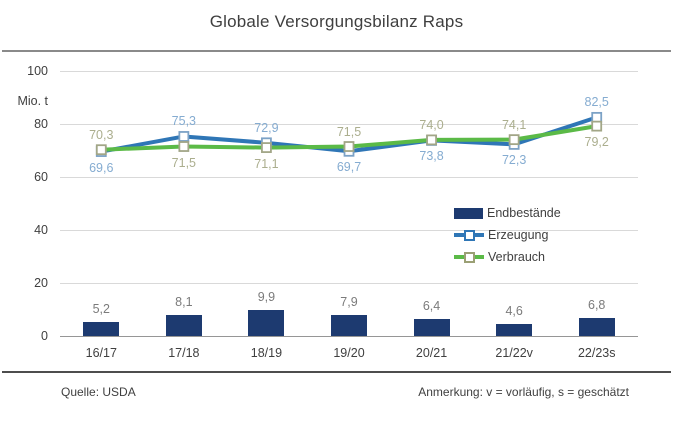 The width and height of the screenshot is (673, 421). Describe the element at coordinates (431, 306) in the screenshot. I see `endbest-nde-value-label: 6,4` at that location.